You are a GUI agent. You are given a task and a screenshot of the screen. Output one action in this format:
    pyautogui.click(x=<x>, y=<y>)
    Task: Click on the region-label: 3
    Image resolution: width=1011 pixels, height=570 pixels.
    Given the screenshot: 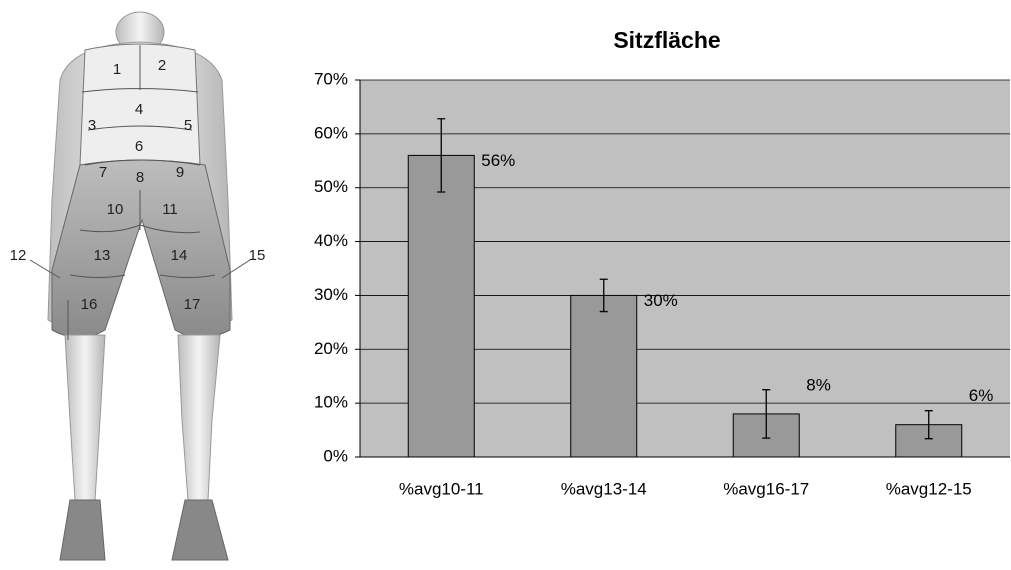 What is the action you would take?
    pyautogui.click(x=92, y=125)
    